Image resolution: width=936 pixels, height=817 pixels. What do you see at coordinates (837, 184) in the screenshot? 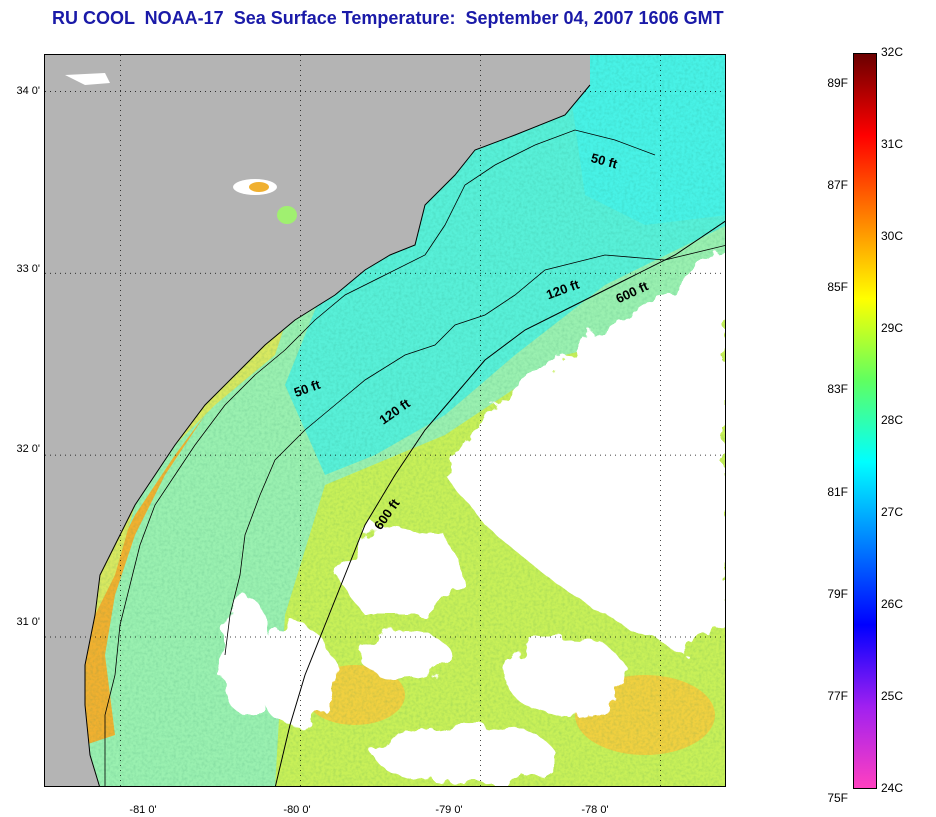
I see `colorbar-fahrenheit-label: 87F` at bounding box center [837, 184].